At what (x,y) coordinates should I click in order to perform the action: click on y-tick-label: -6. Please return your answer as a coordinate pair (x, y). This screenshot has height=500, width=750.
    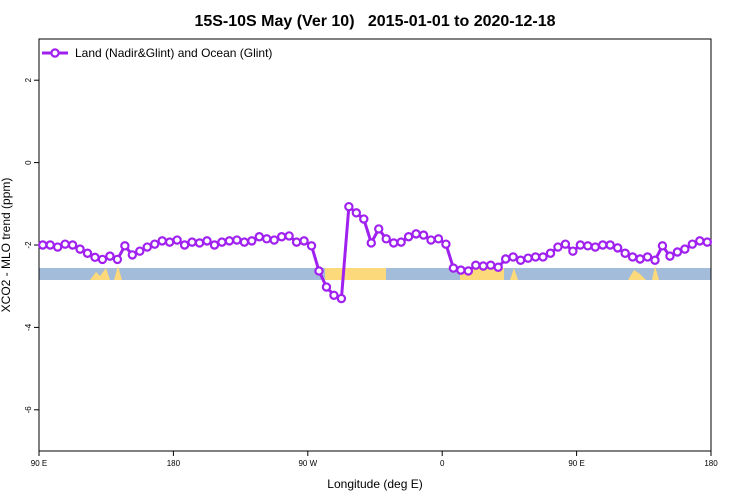
    Looking at the image, I should click on (28, 410).